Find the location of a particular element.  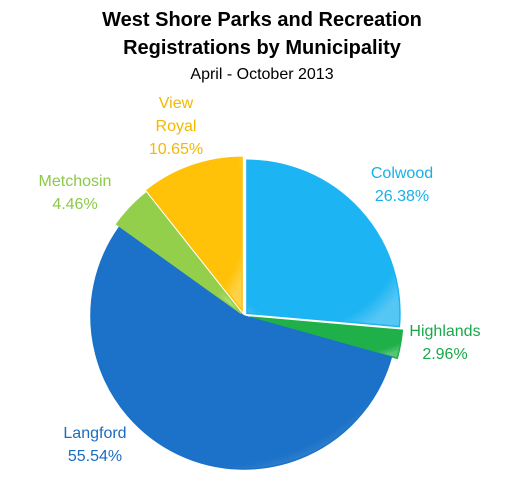

value-label: 26.38% is located at coordinates (402, 196).